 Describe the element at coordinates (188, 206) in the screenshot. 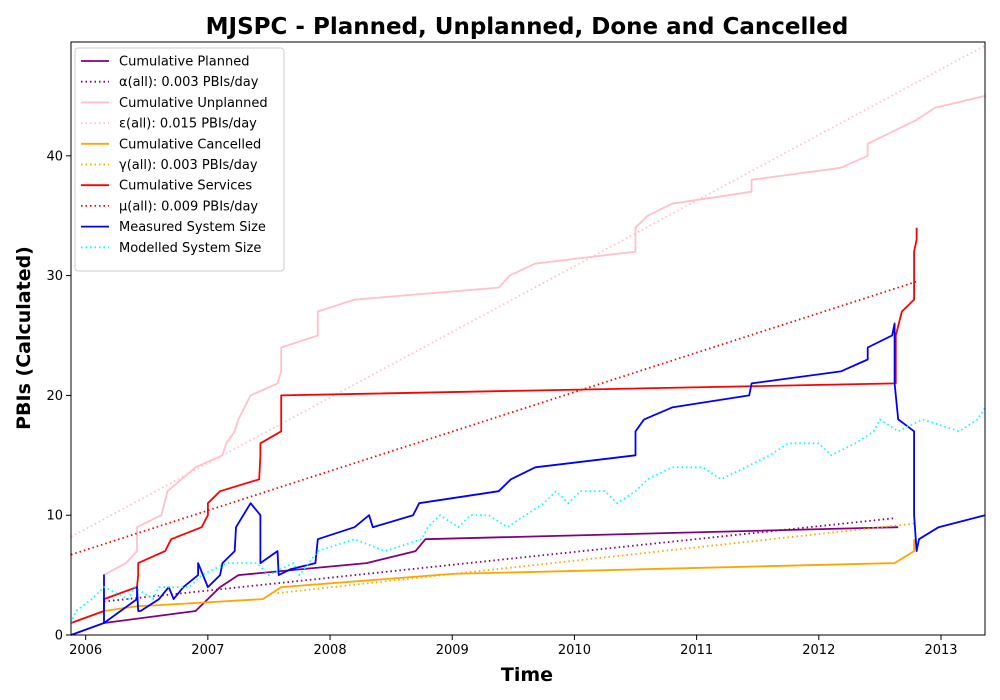

I see `legend-entry-label: μ(all): 0.009 PBIs/day` at that location.